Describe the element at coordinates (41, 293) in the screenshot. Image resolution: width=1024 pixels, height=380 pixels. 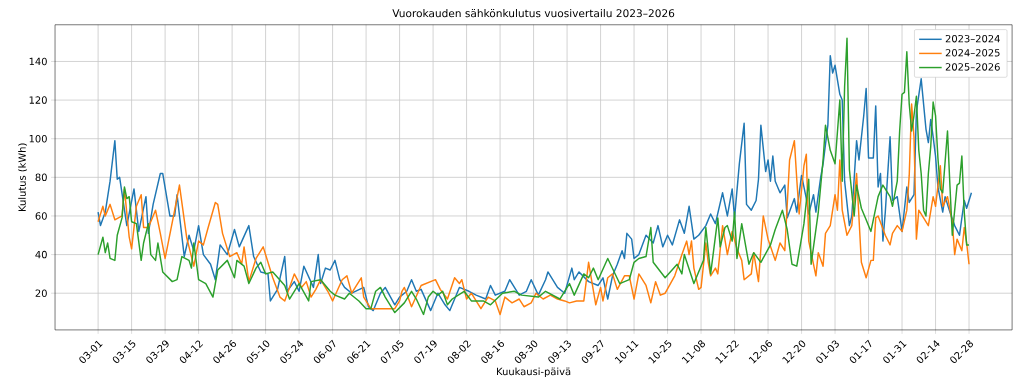
I see `y-tick-label: 20` at that location.